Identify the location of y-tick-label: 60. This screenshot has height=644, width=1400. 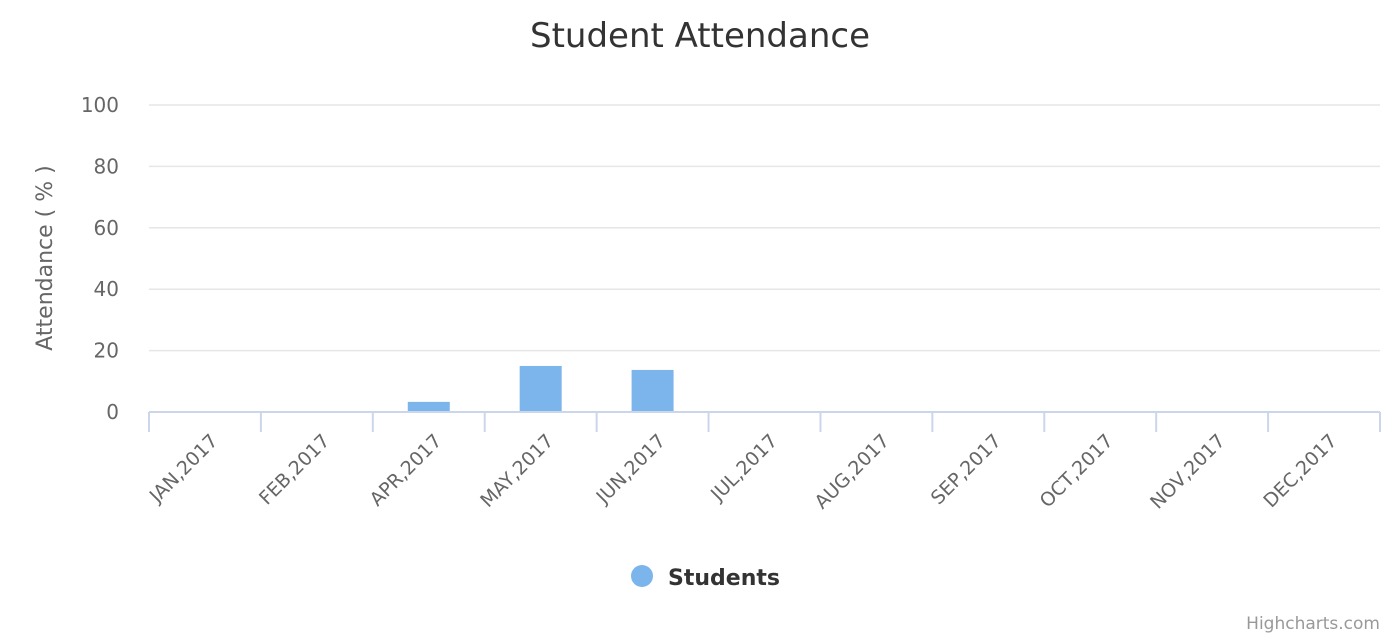
(106, 228).